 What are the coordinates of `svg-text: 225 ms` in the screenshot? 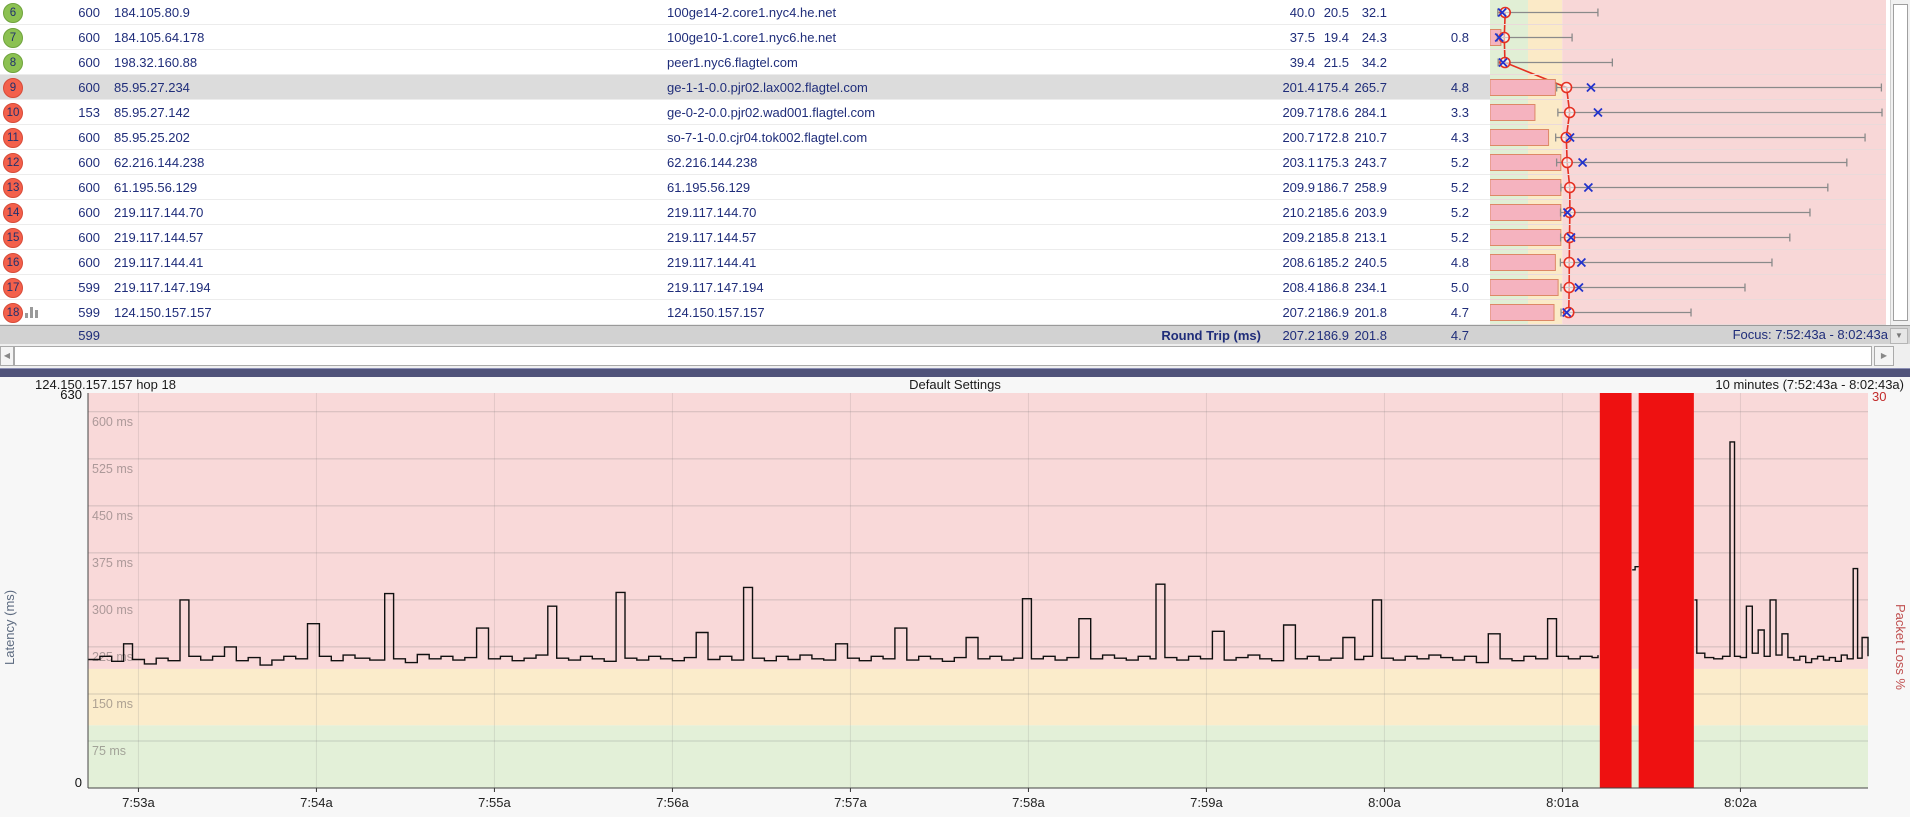 It's located at (112, 657).